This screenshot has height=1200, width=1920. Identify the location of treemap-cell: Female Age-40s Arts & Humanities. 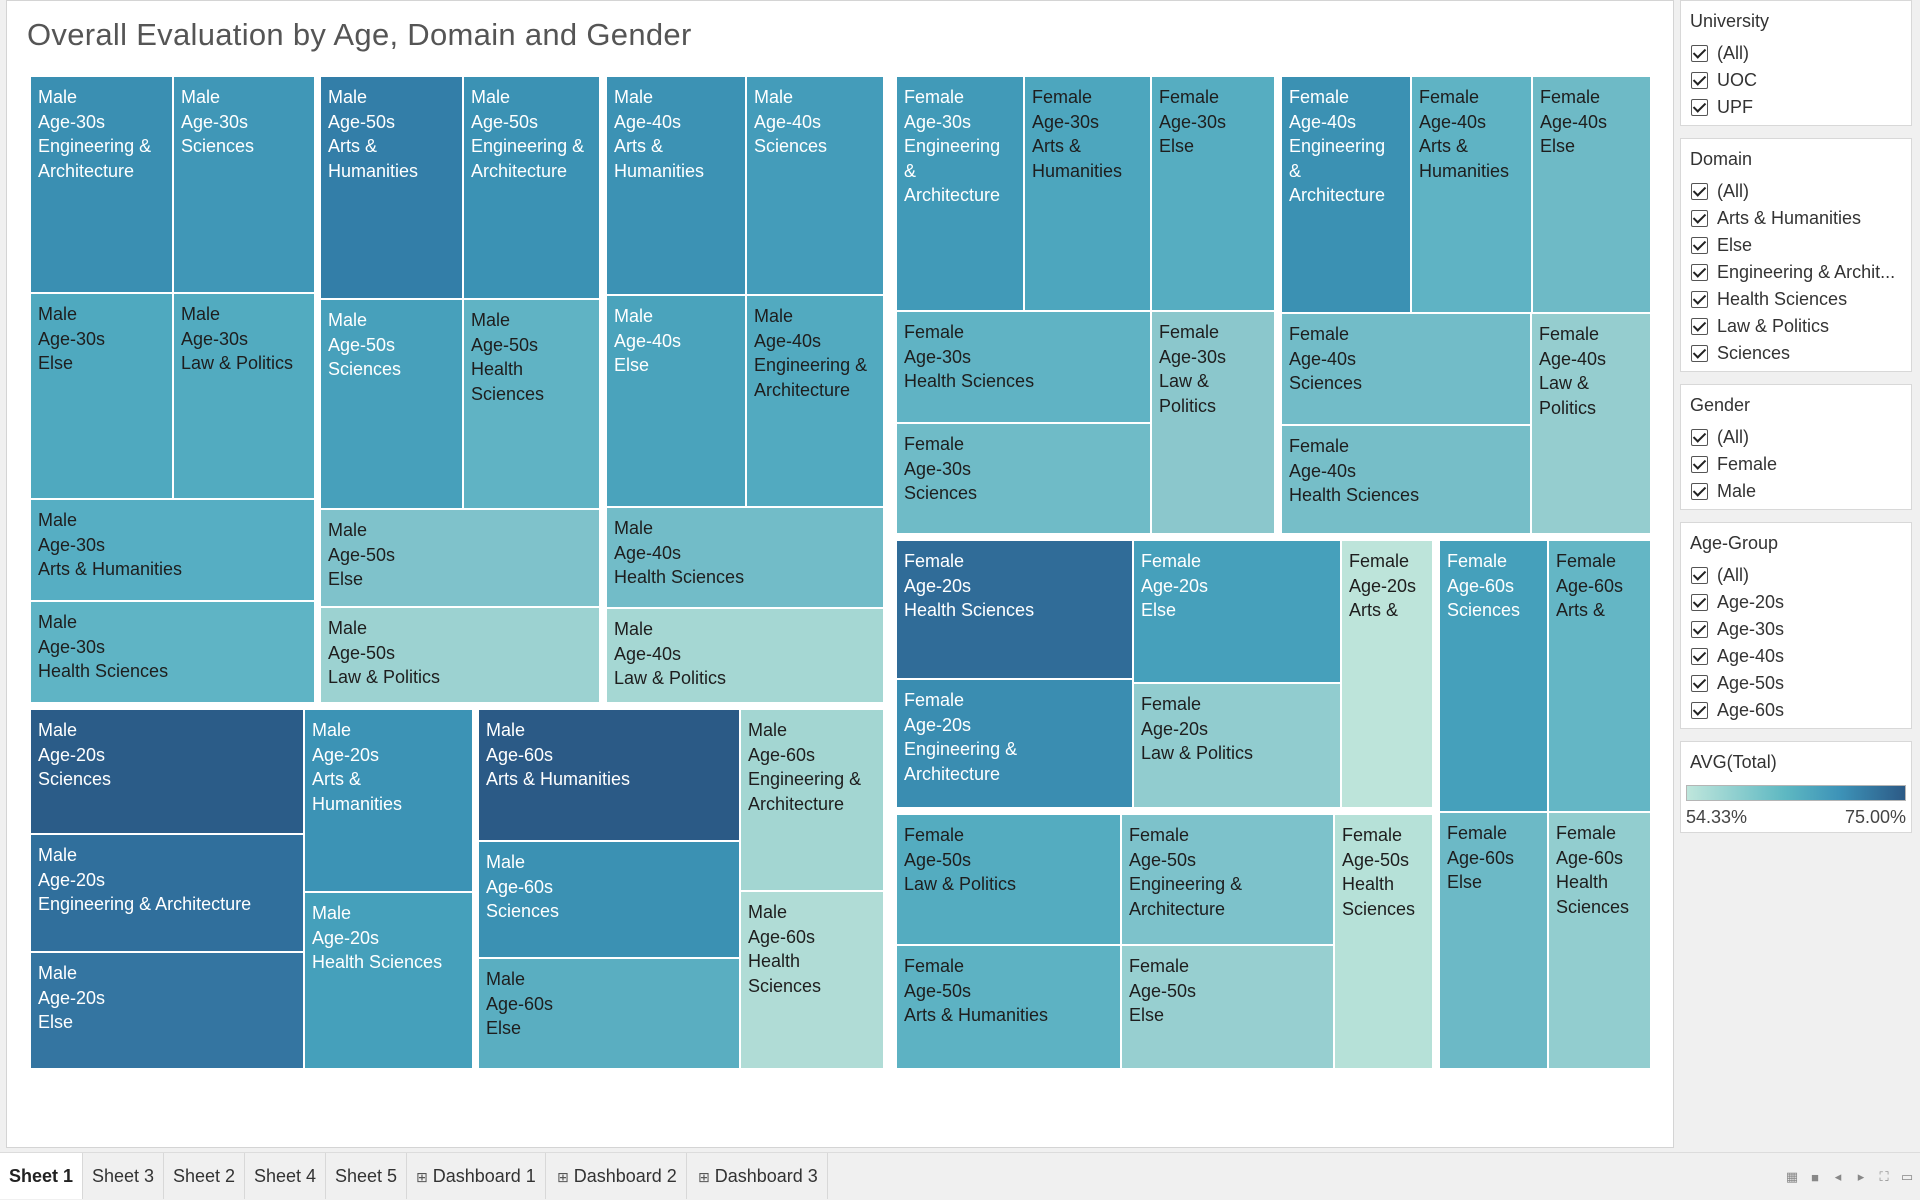
(1471, 194).